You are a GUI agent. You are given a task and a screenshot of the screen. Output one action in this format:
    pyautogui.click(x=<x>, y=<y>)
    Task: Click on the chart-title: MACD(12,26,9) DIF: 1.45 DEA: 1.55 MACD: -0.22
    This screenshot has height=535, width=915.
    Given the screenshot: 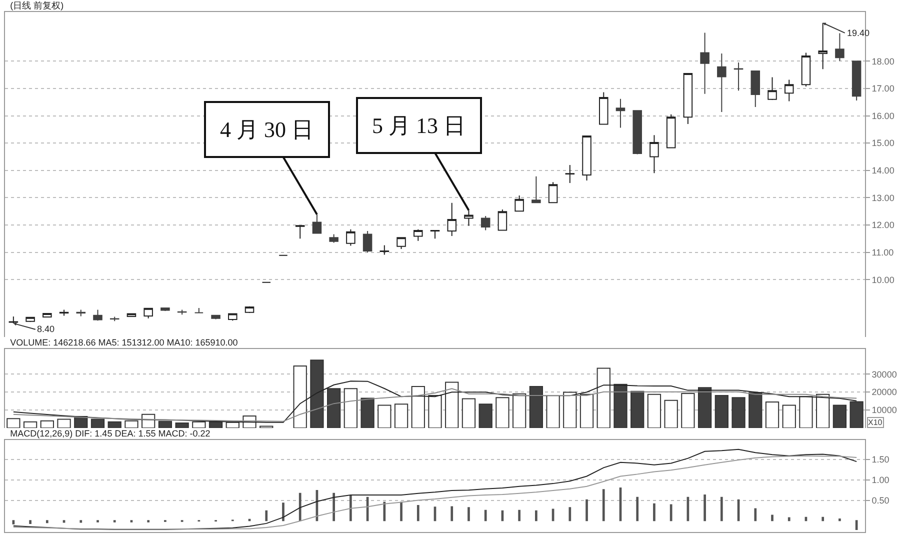 What is the action you would take?
    pyautogui.click(x=110, y=433)
    